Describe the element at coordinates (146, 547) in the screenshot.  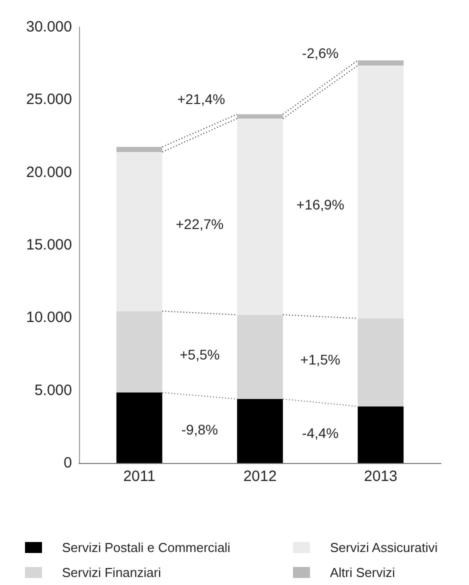
I see `legend-label: Servizi Postali e Commerciali` at that location.